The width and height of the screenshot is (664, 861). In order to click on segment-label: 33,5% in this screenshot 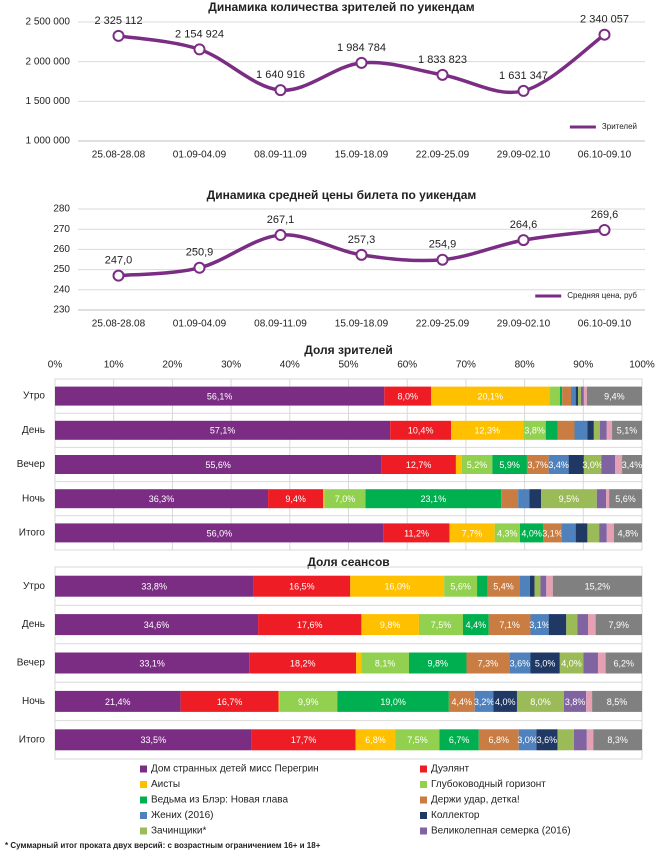, I will do `click(154, 740)`.